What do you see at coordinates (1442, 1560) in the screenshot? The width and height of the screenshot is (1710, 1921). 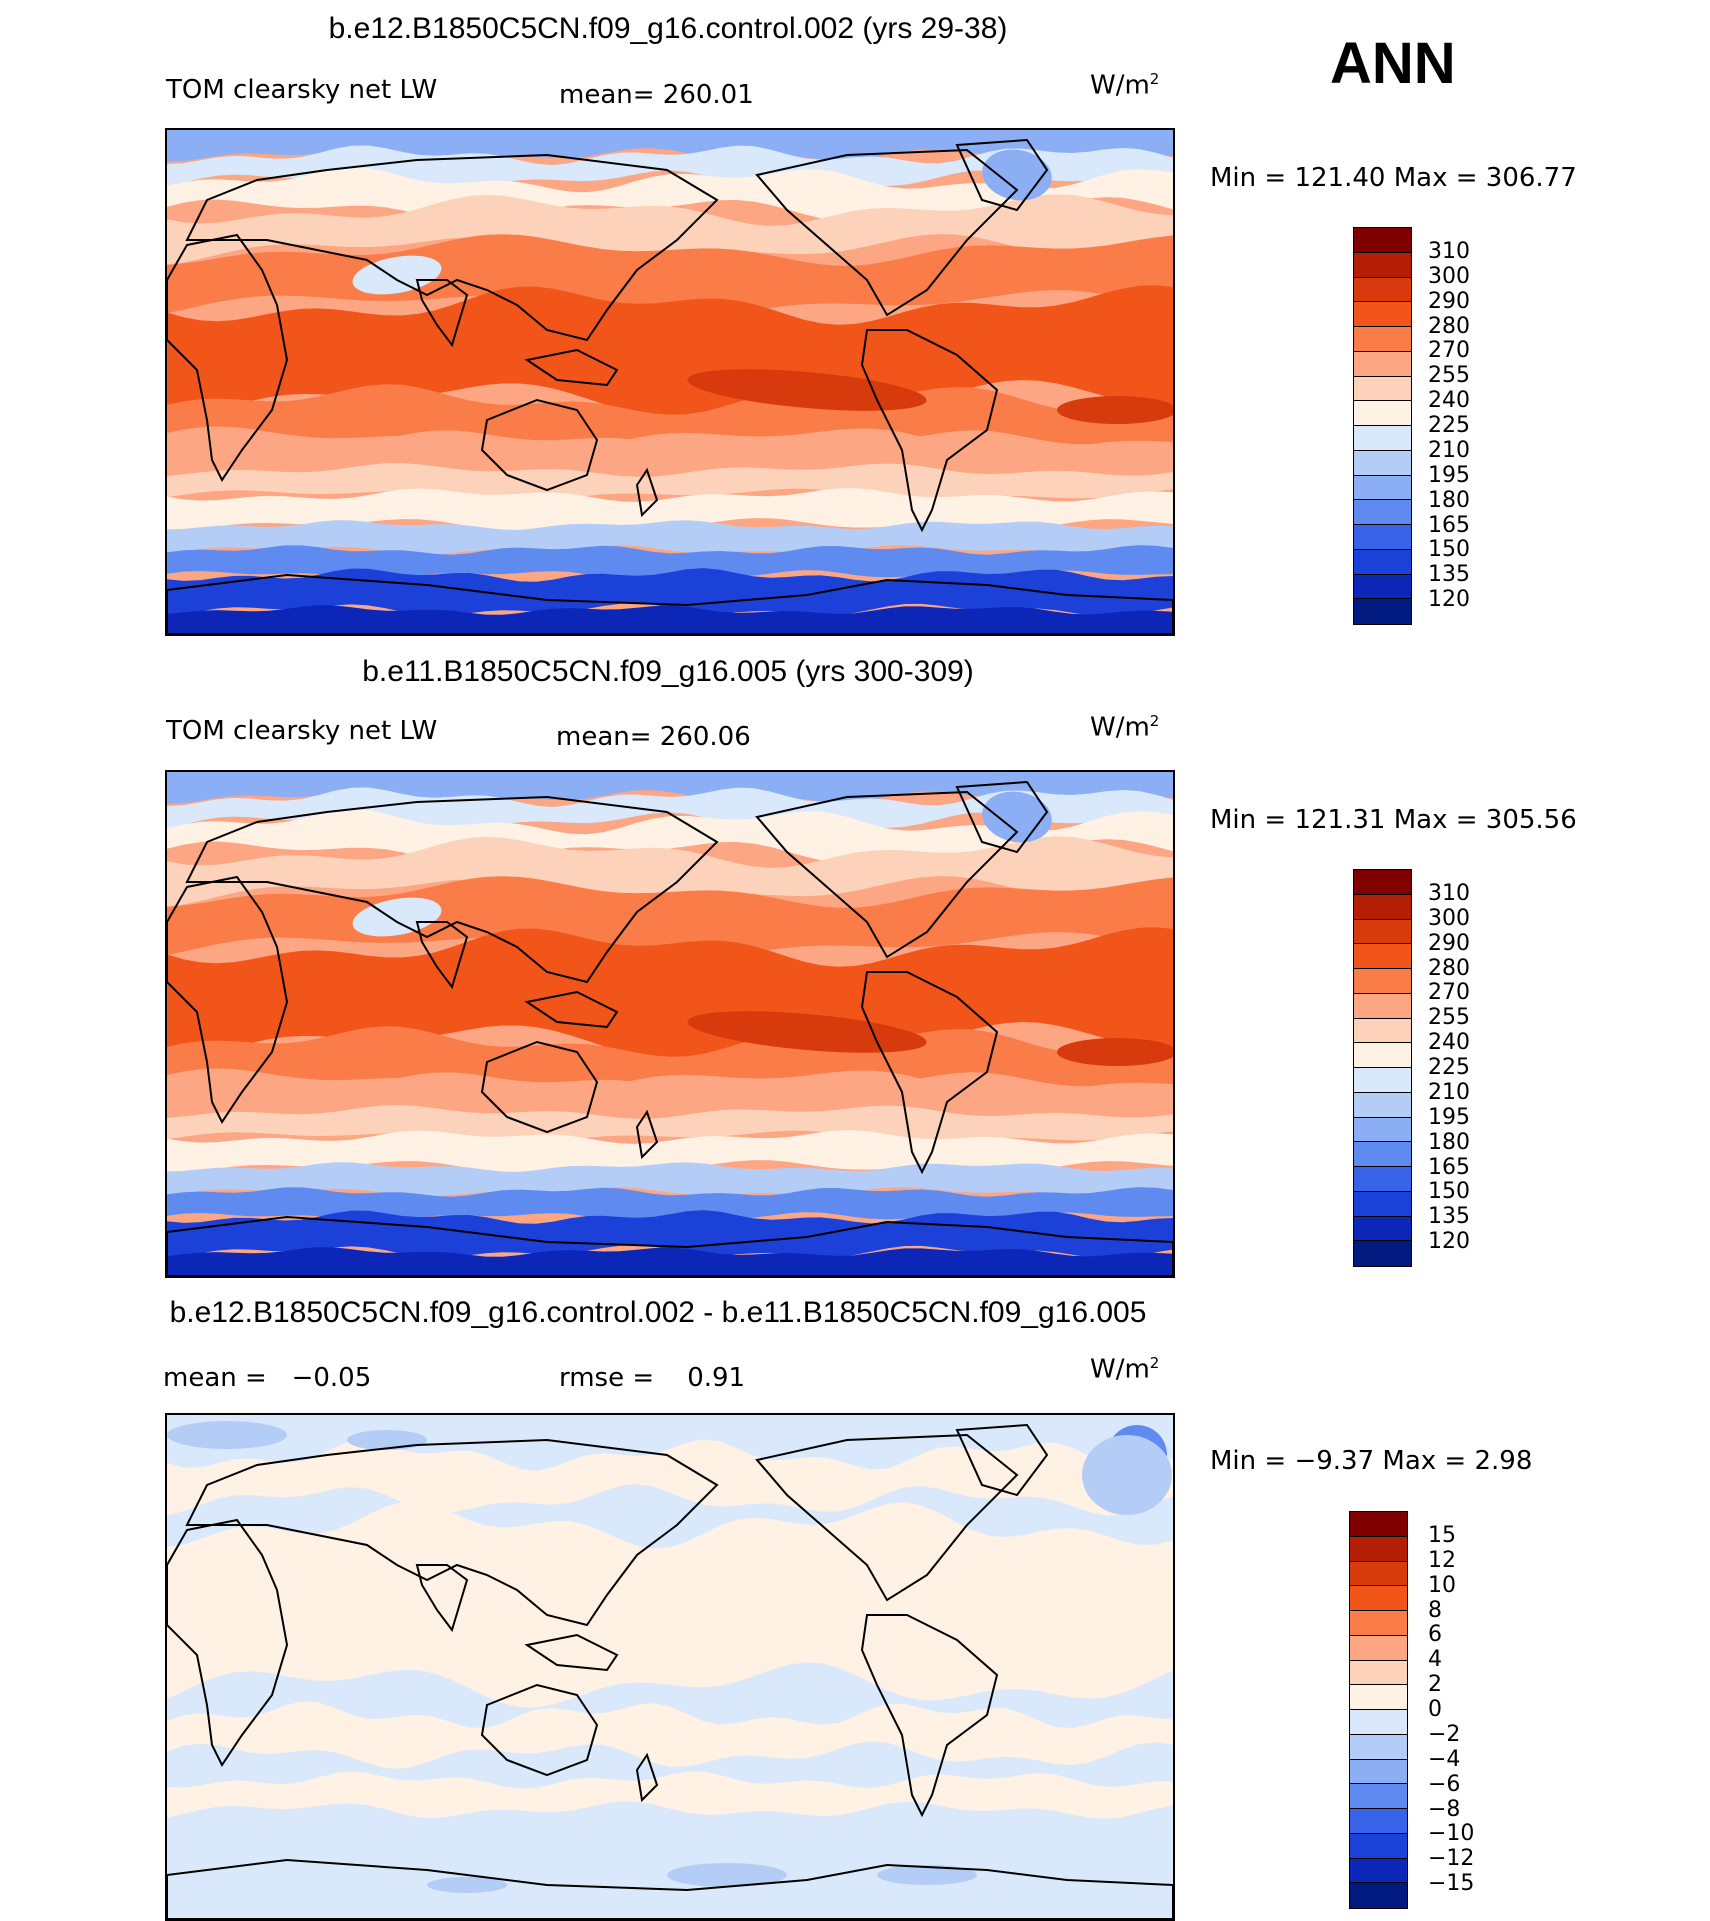 I see `colorbar-tick-label: 12` at bounding box center [1442, 1560].